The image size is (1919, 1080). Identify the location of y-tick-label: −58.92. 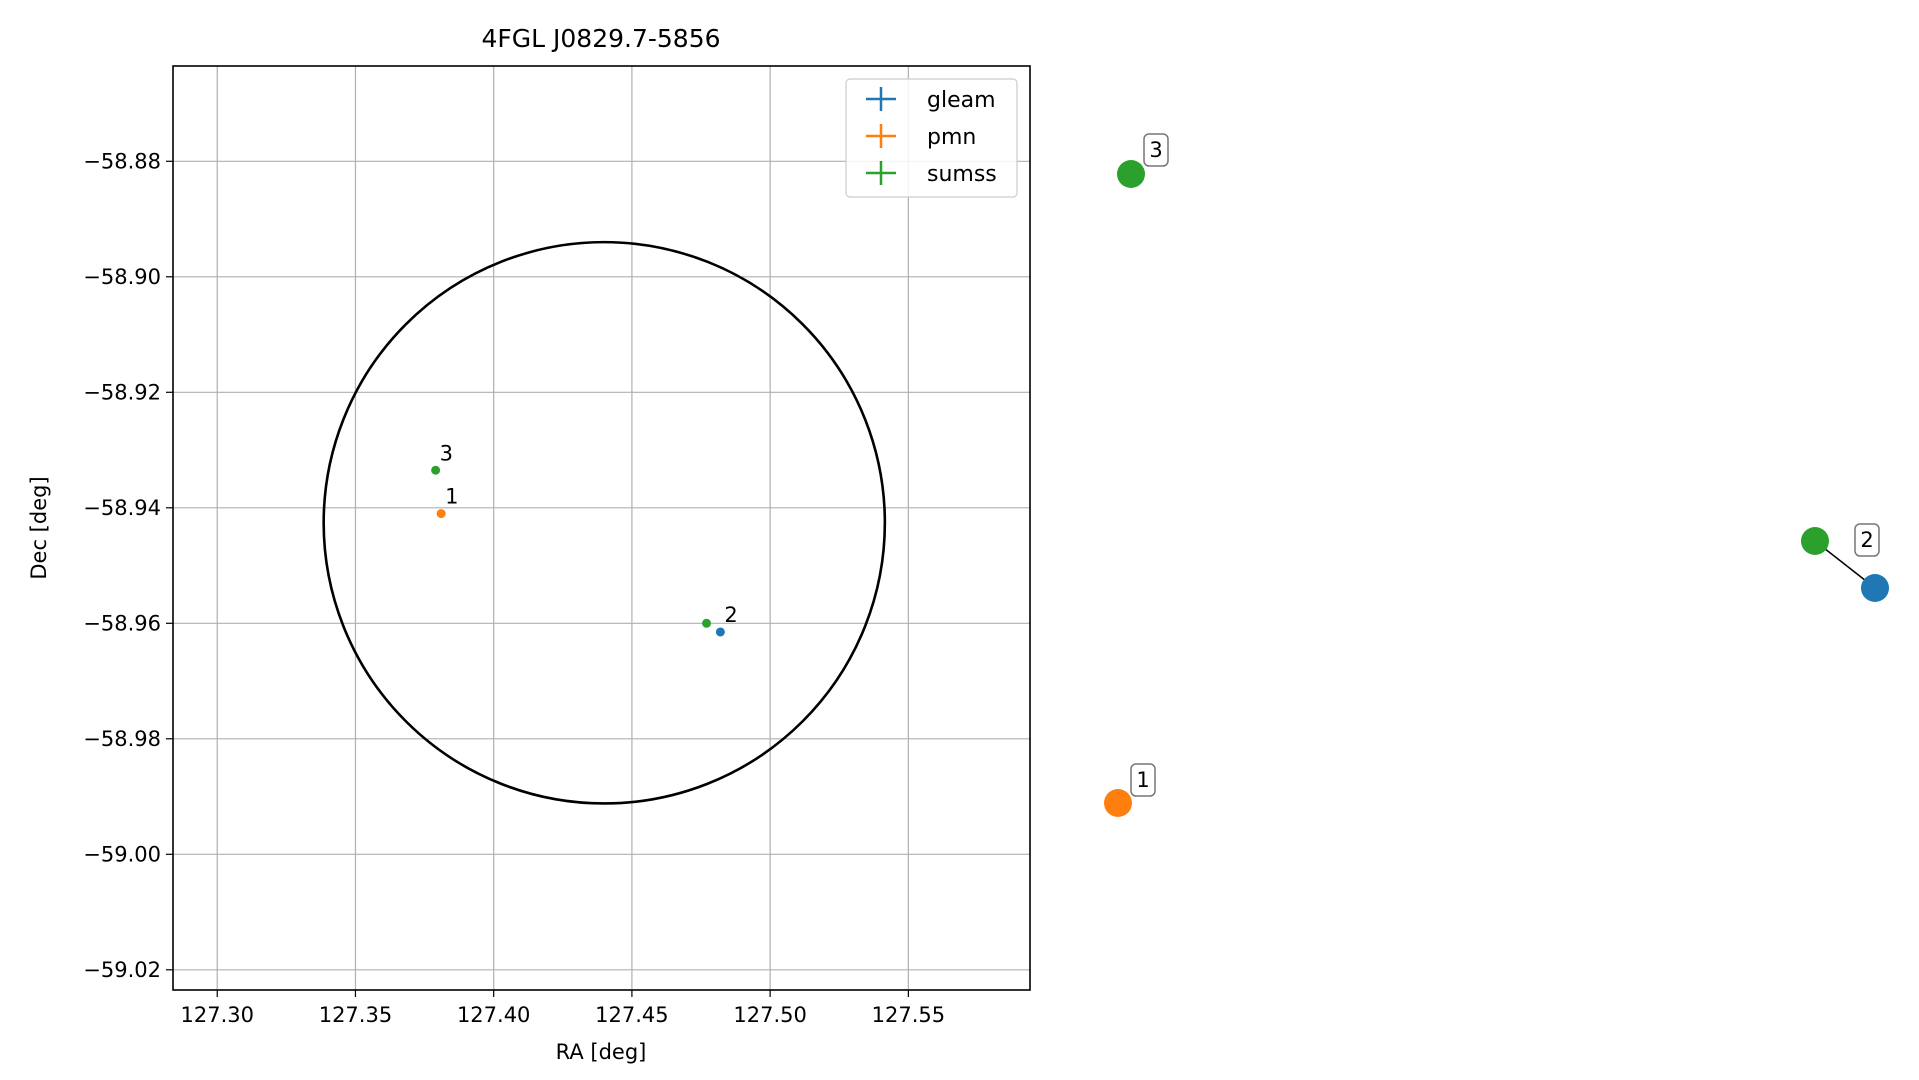
(122, 392).